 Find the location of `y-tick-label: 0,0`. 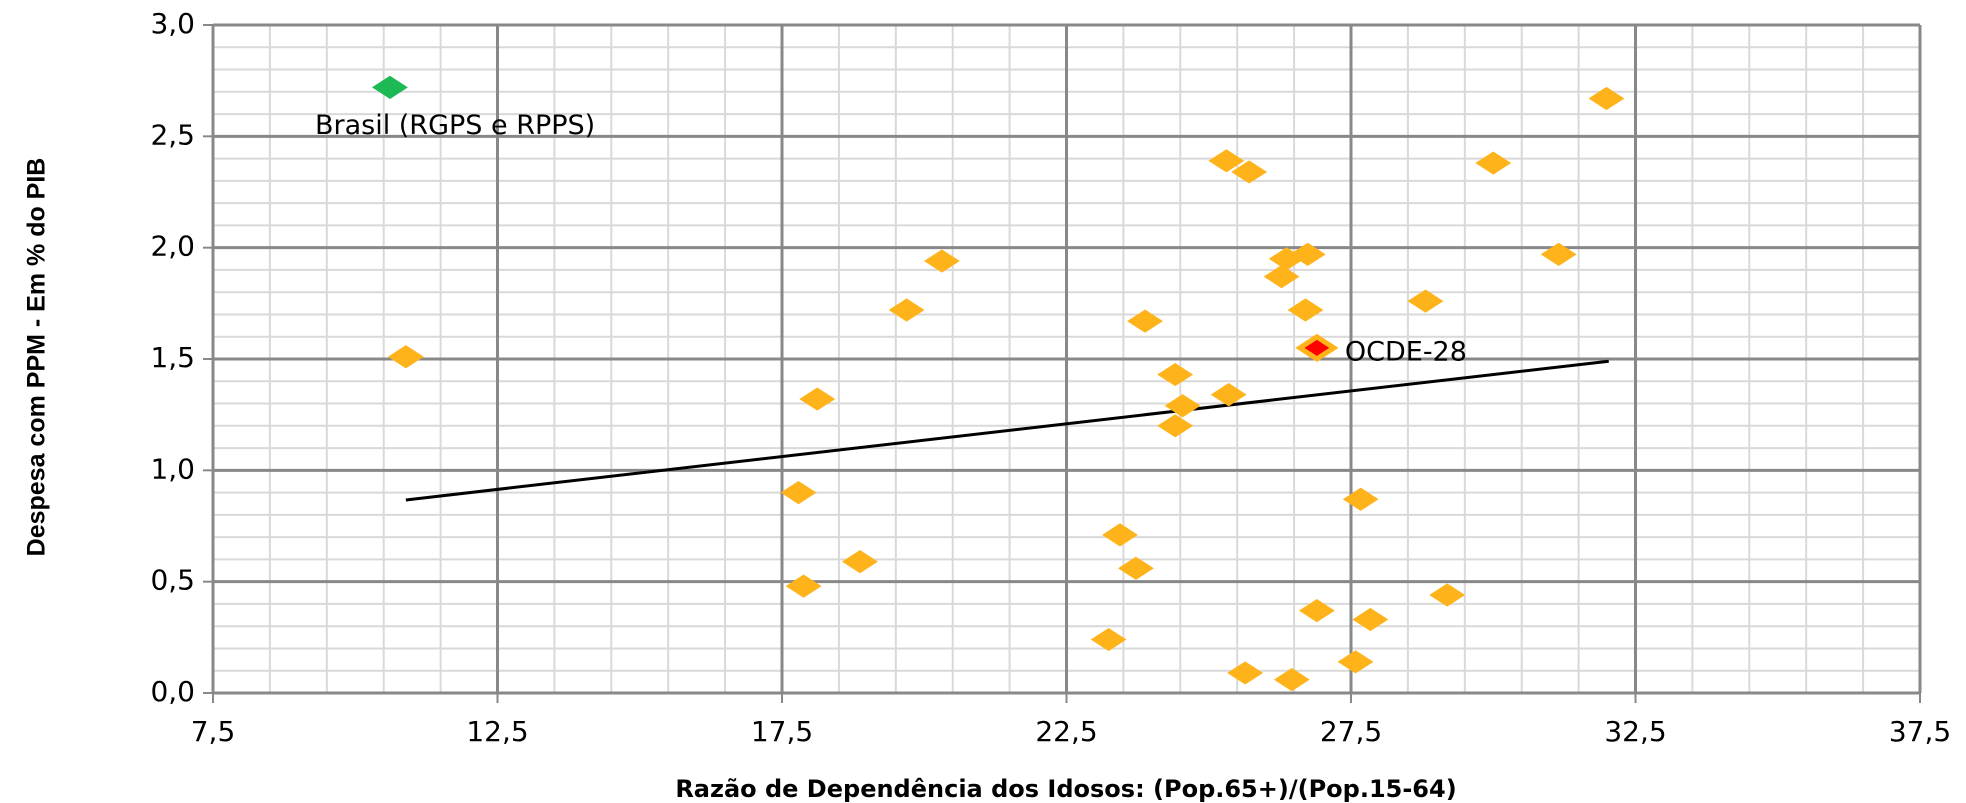

y-tick-label: 0,0 is located at coordinates (172, 691).